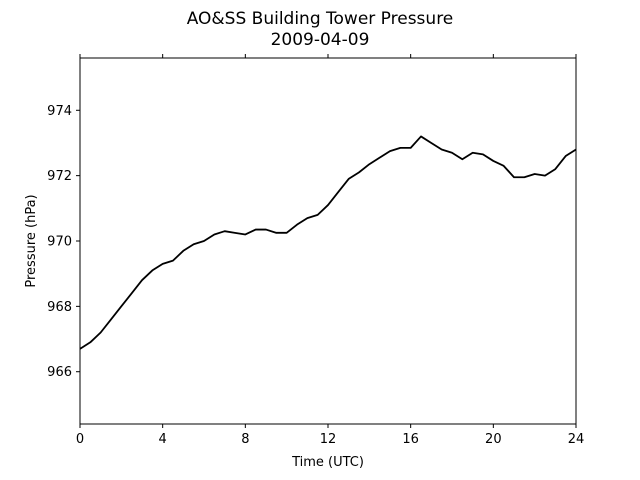 This screenshot has height=480, width=640. What do you see at coordinates (59, 372) in the screenshot?
I see `y-tick-label: 966` at bounding box center [59, 372].